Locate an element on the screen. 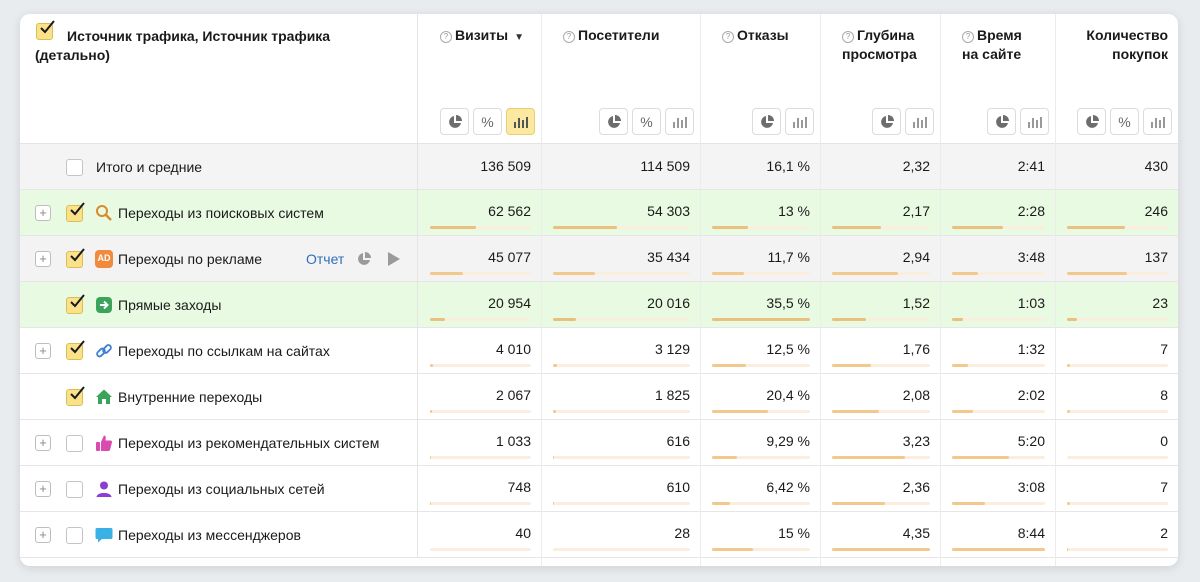 The width and height of the screenshot is (1200, 582). total-checkbox is located at coordinates (74, 167).